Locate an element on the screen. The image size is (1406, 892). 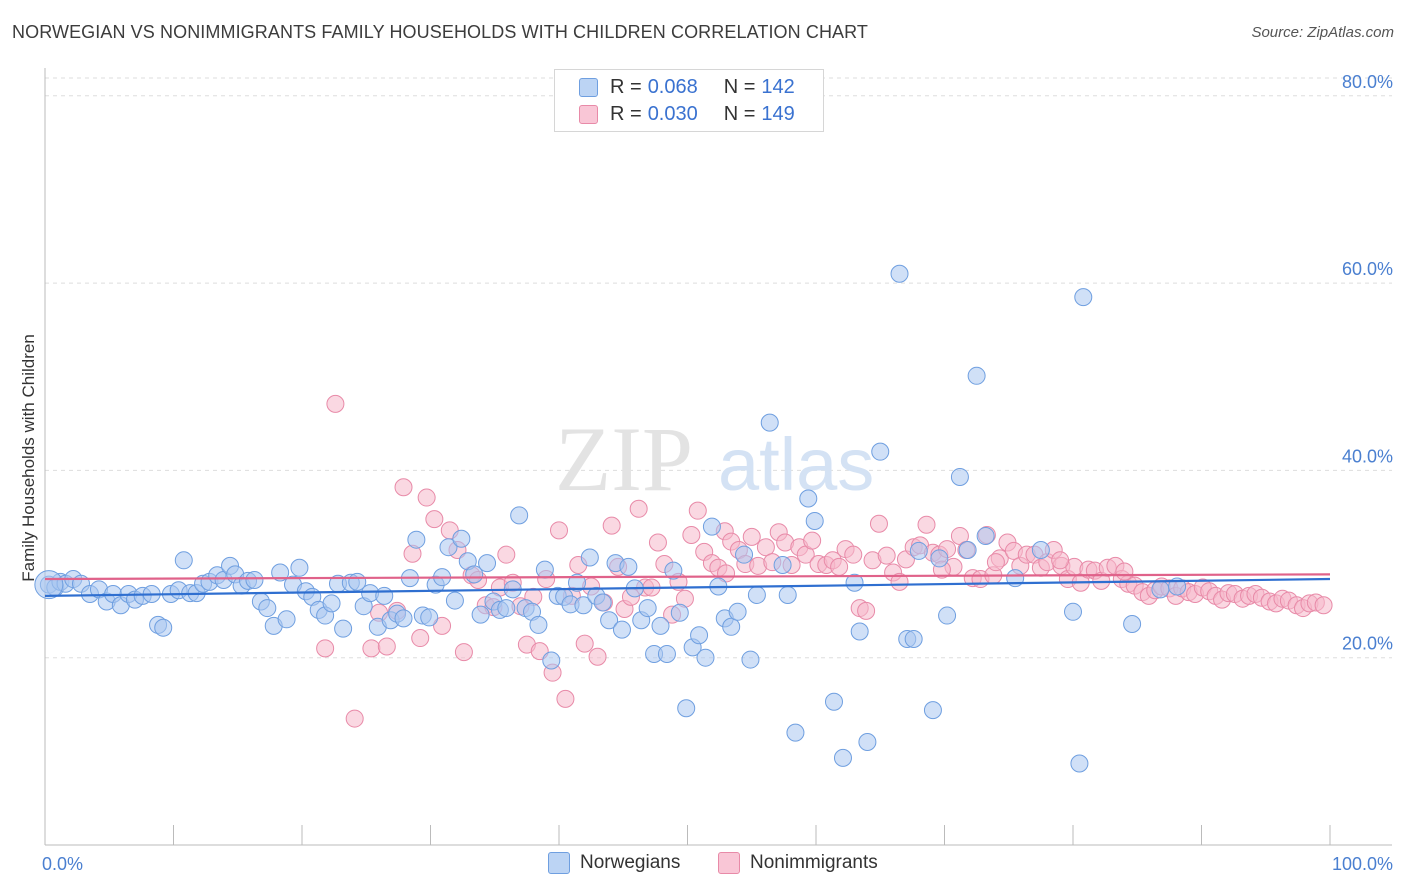
legend-row-nonimmigrants: R = 0.030 N = 149 is located at coordinates (687, 114).